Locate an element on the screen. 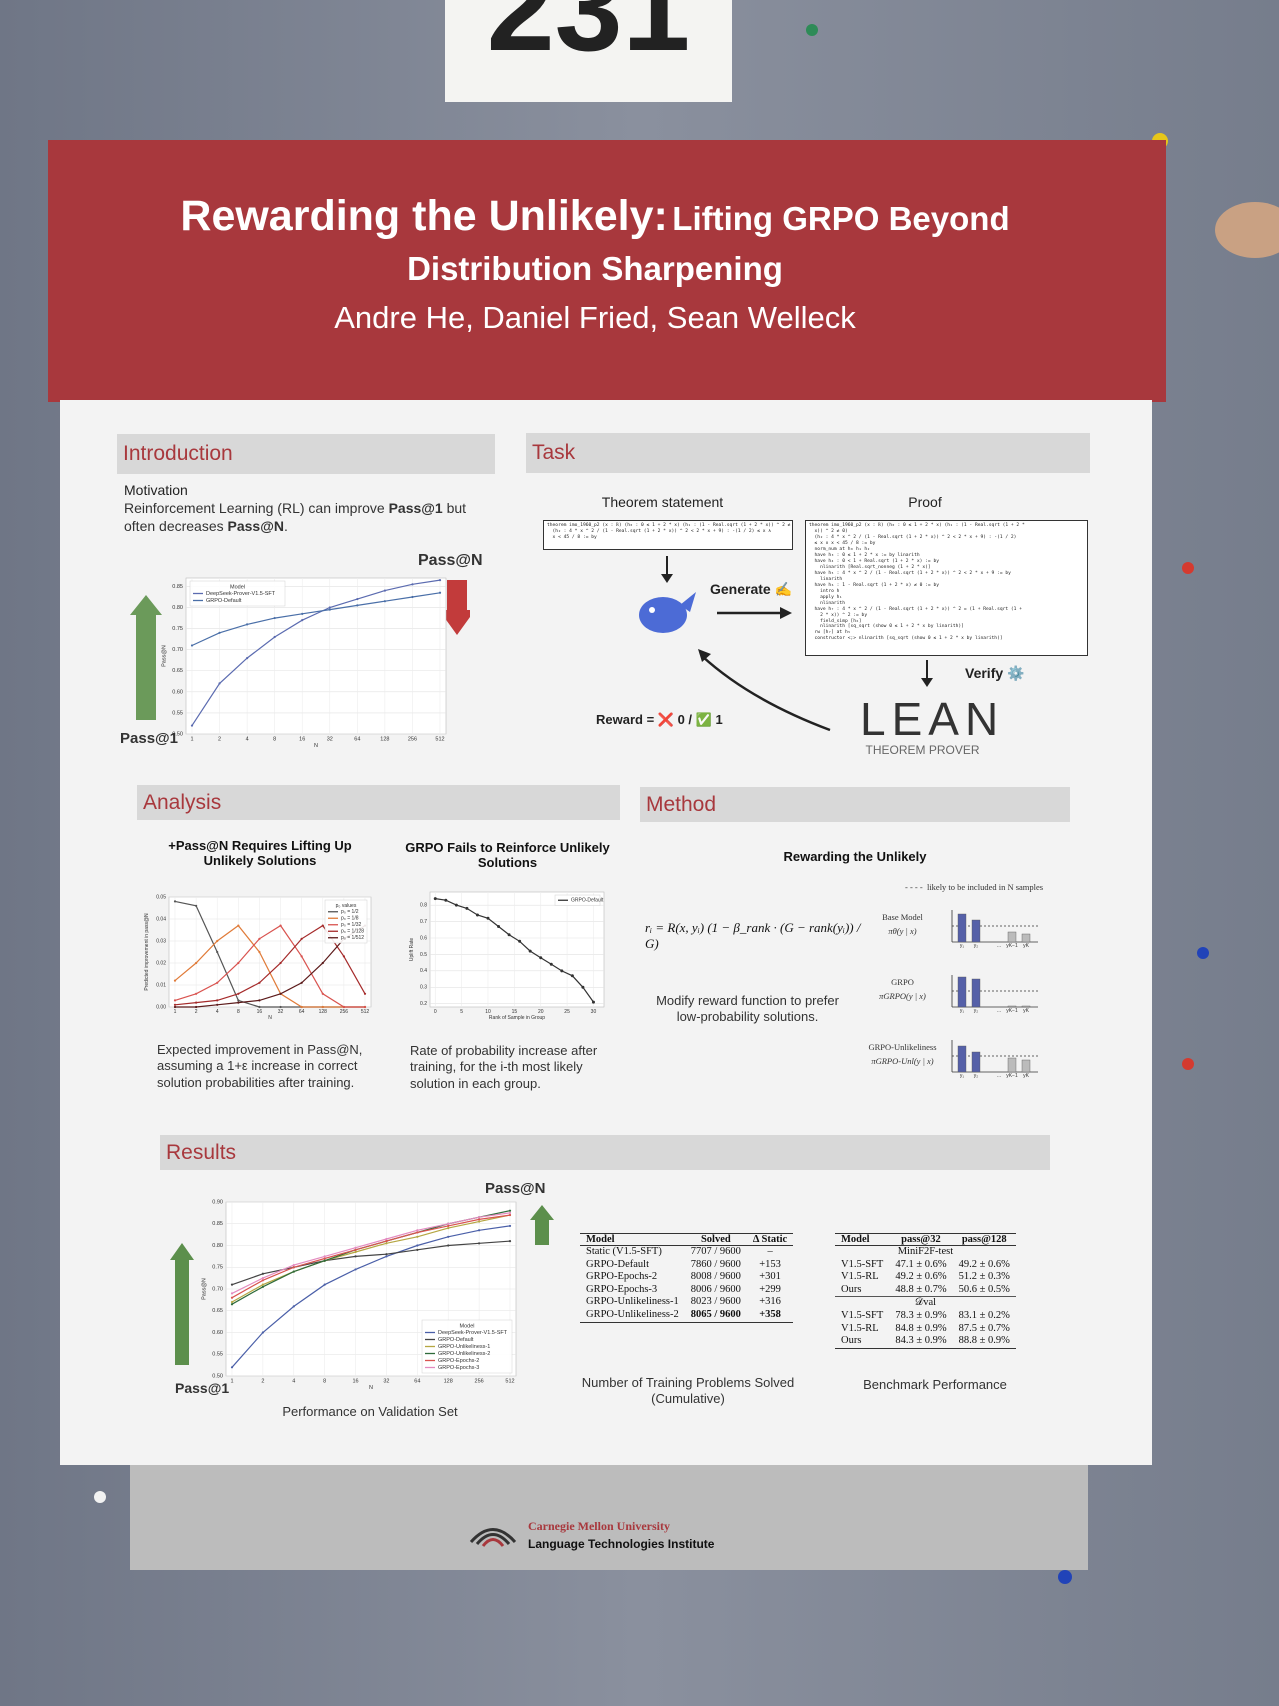 The image size is (1279, 1706). y-tick-label: 0.6 is located at coordinates (423, 938).